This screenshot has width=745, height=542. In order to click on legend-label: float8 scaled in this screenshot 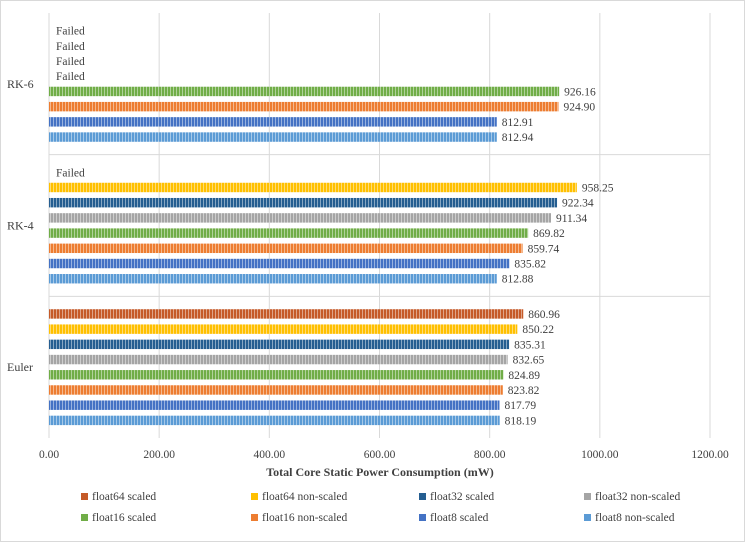, I will do `click(459, 518)`.